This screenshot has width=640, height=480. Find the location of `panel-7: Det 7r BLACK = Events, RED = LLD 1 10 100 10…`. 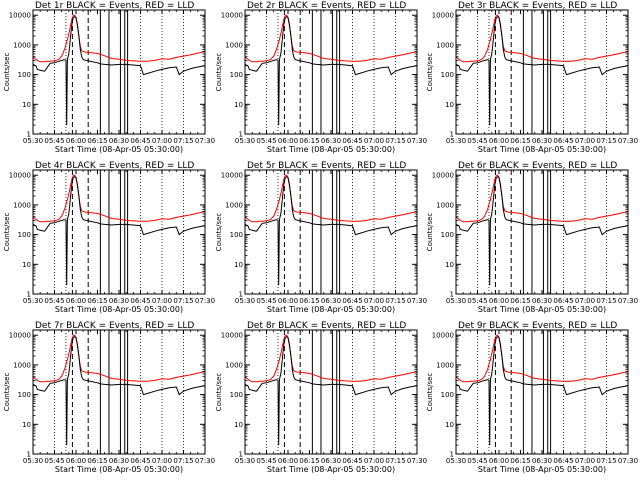

panel-7: Det 7r BLACK = Events, RED = LLD 1 10 100 10… is located at coordinates (109, 397).